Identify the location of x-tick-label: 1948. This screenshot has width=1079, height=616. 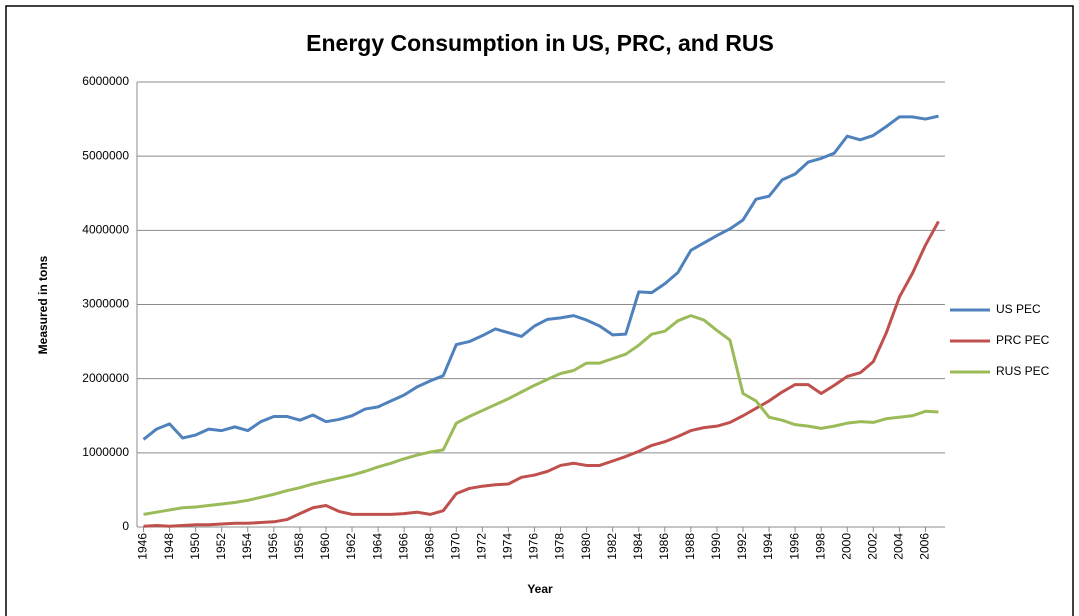
(169, 546).